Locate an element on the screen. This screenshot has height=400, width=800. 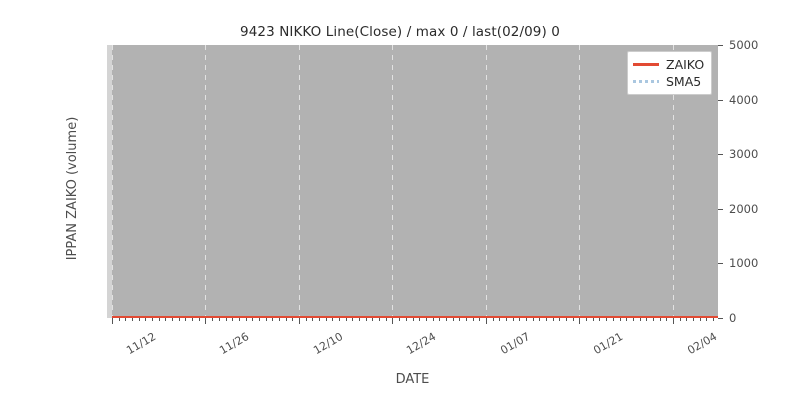
y-axis-tick-label: 4000 is located at coordinates (744, 99).